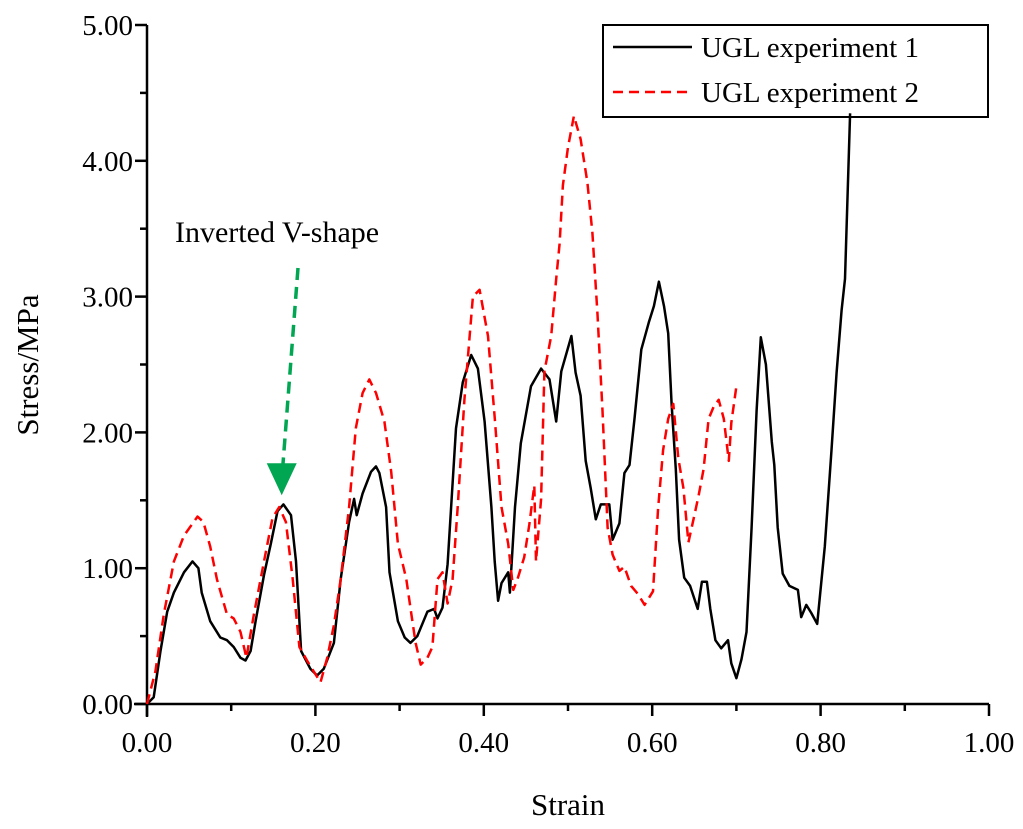  Describe the element at coordinates (107, 162) in the screenshot. I see `y-tick-label: 4.00` at that location.